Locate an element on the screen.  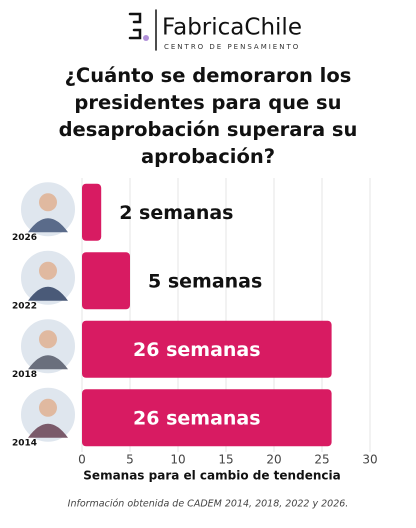
data-label: 2 semanas is located at coordinates (176, 213).